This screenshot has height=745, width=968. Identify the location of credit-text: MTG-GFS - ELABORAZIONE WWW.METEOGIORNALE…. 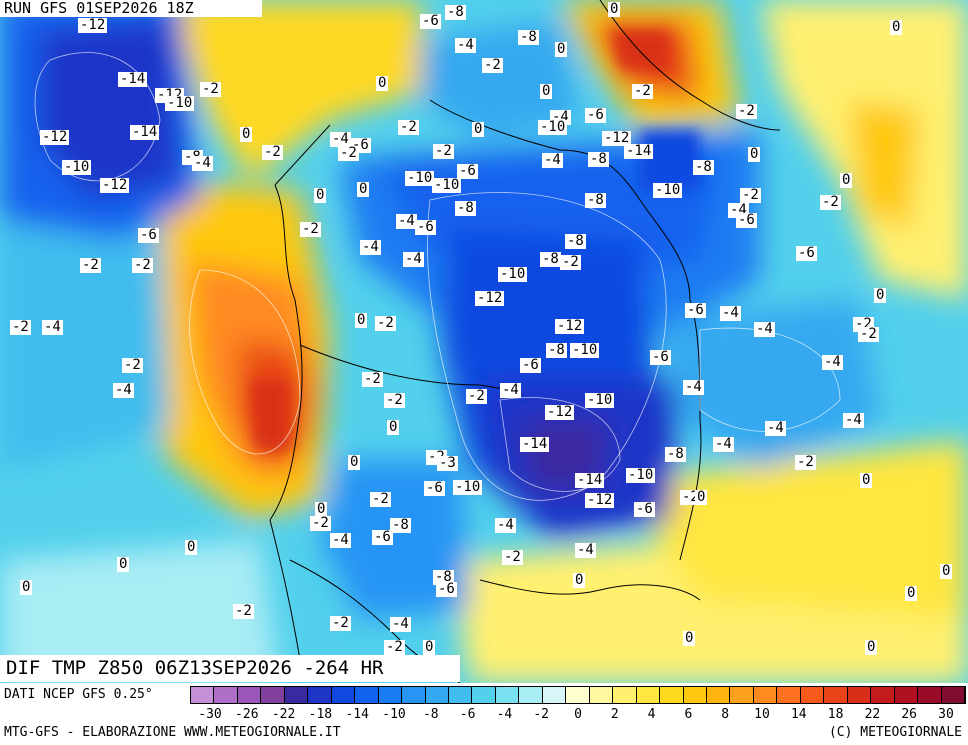
(172, 732).